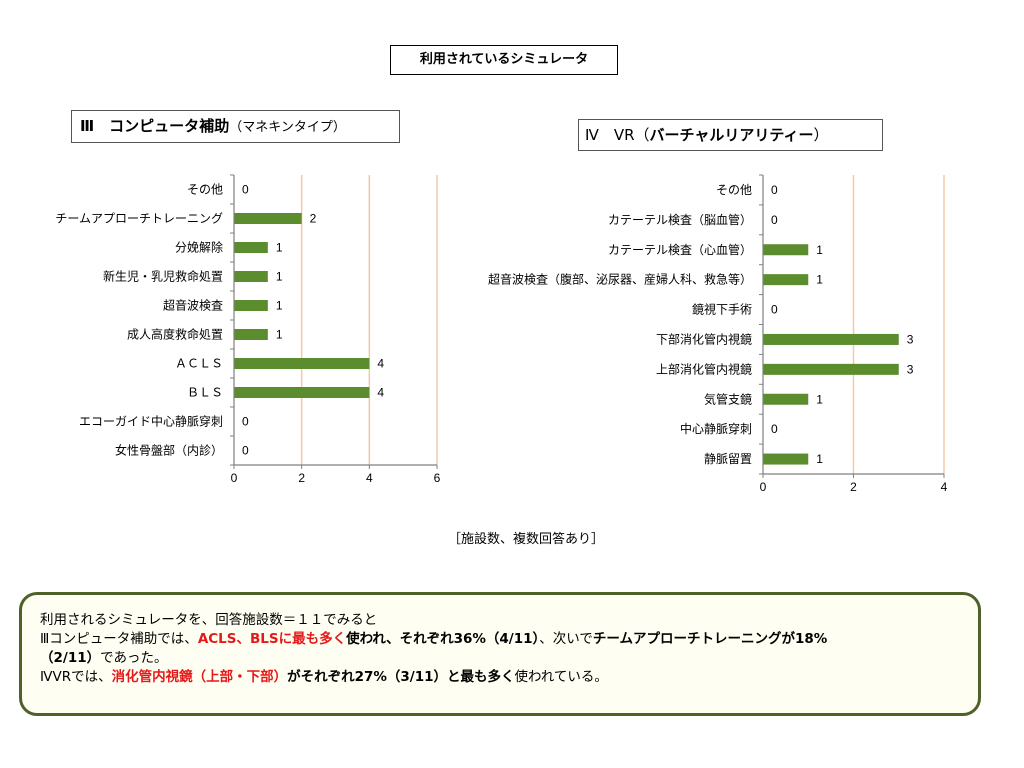 This screenshot has height=768, width=1024. I want to click on chart4-xtick-label: 0, so click(763, 487).